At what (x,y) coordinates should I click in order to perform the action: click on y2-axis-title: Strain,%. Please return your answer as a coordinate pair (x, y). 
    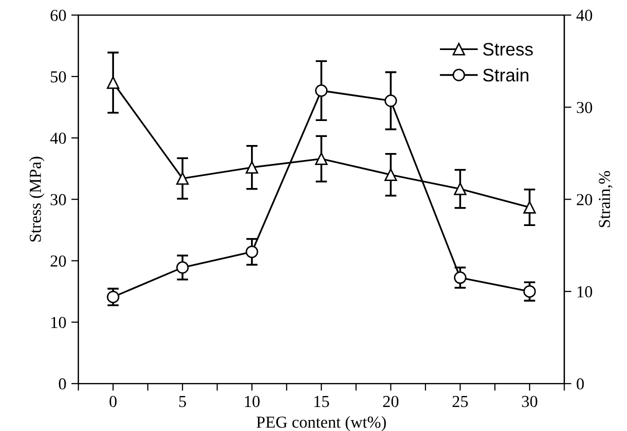
    Looking at the image, I should click on (605, 199).